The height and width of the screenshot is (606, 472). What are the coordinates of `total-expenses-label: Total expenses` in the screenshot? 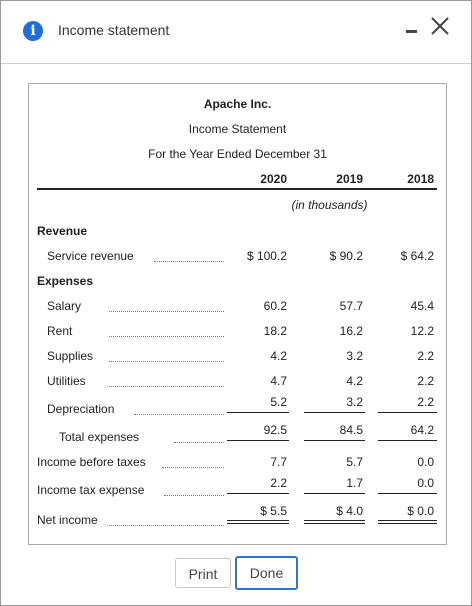 It's located at (99, 437).